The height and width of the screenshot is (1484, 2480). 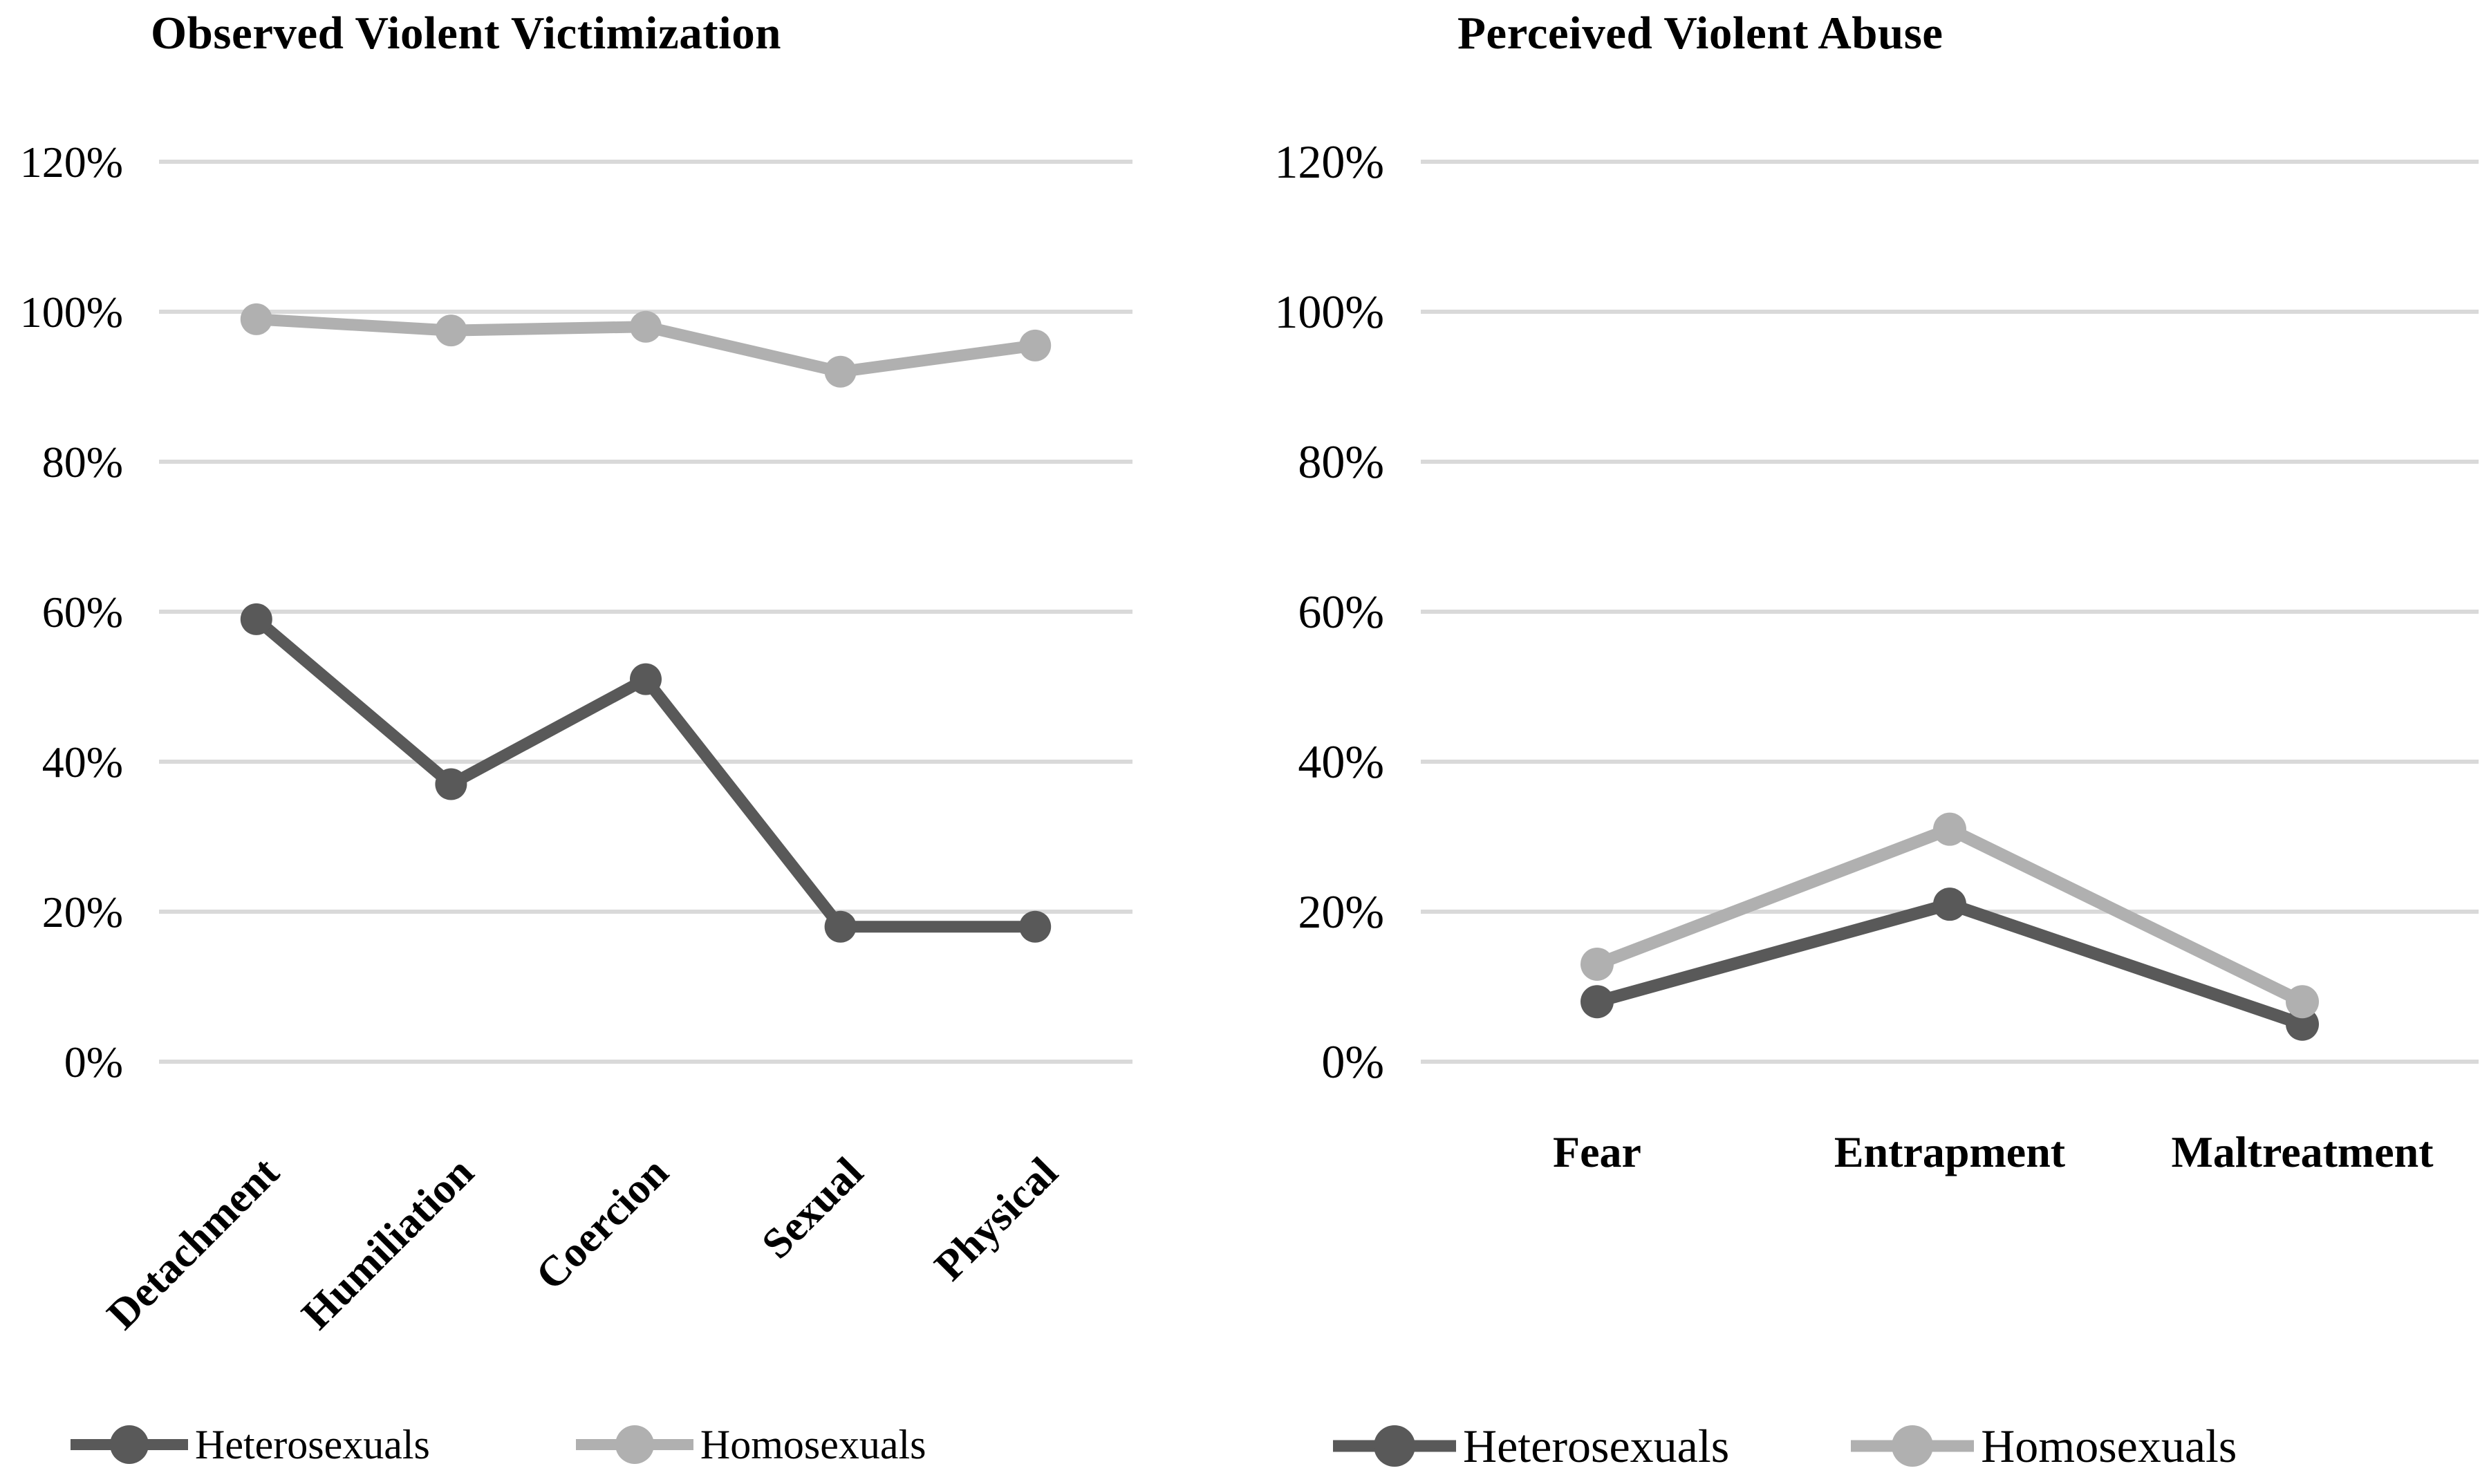 I want to click on right-chart-title: Perceived Violent Abuse, so click(x=1700, y=33).